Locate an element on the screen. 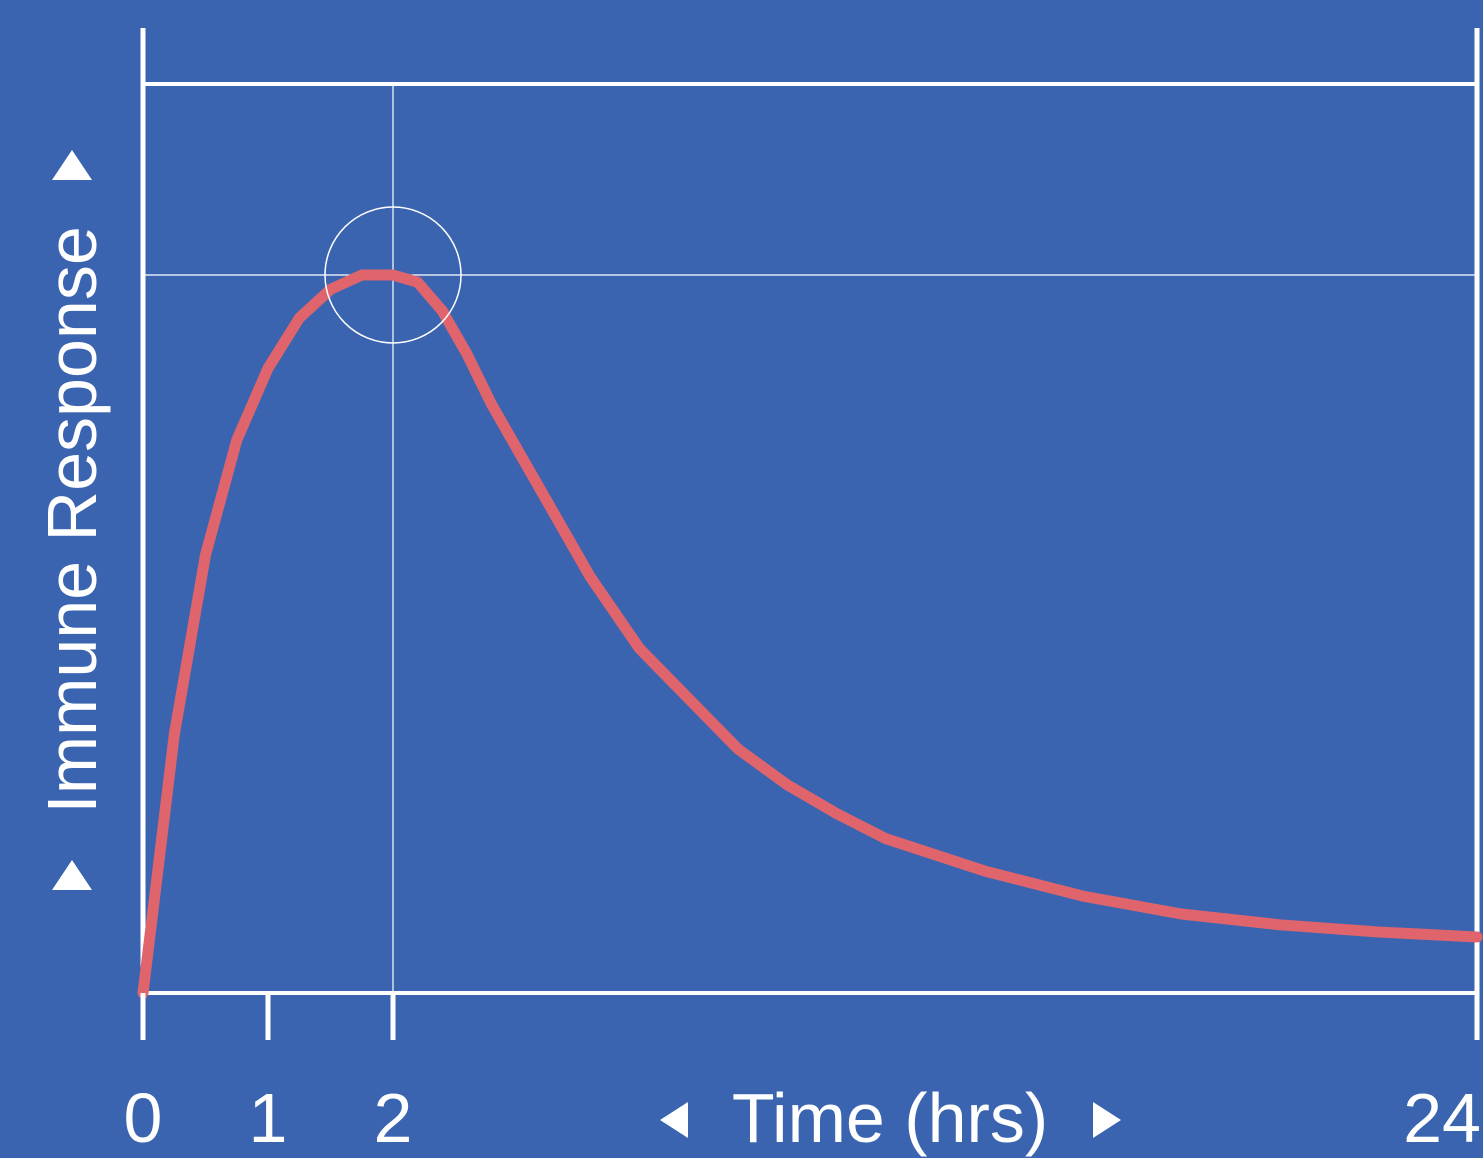 The height and width of the screenshot is (1158, 1483). x-tick-label: 24 is located at coordinates (1442, 1118).